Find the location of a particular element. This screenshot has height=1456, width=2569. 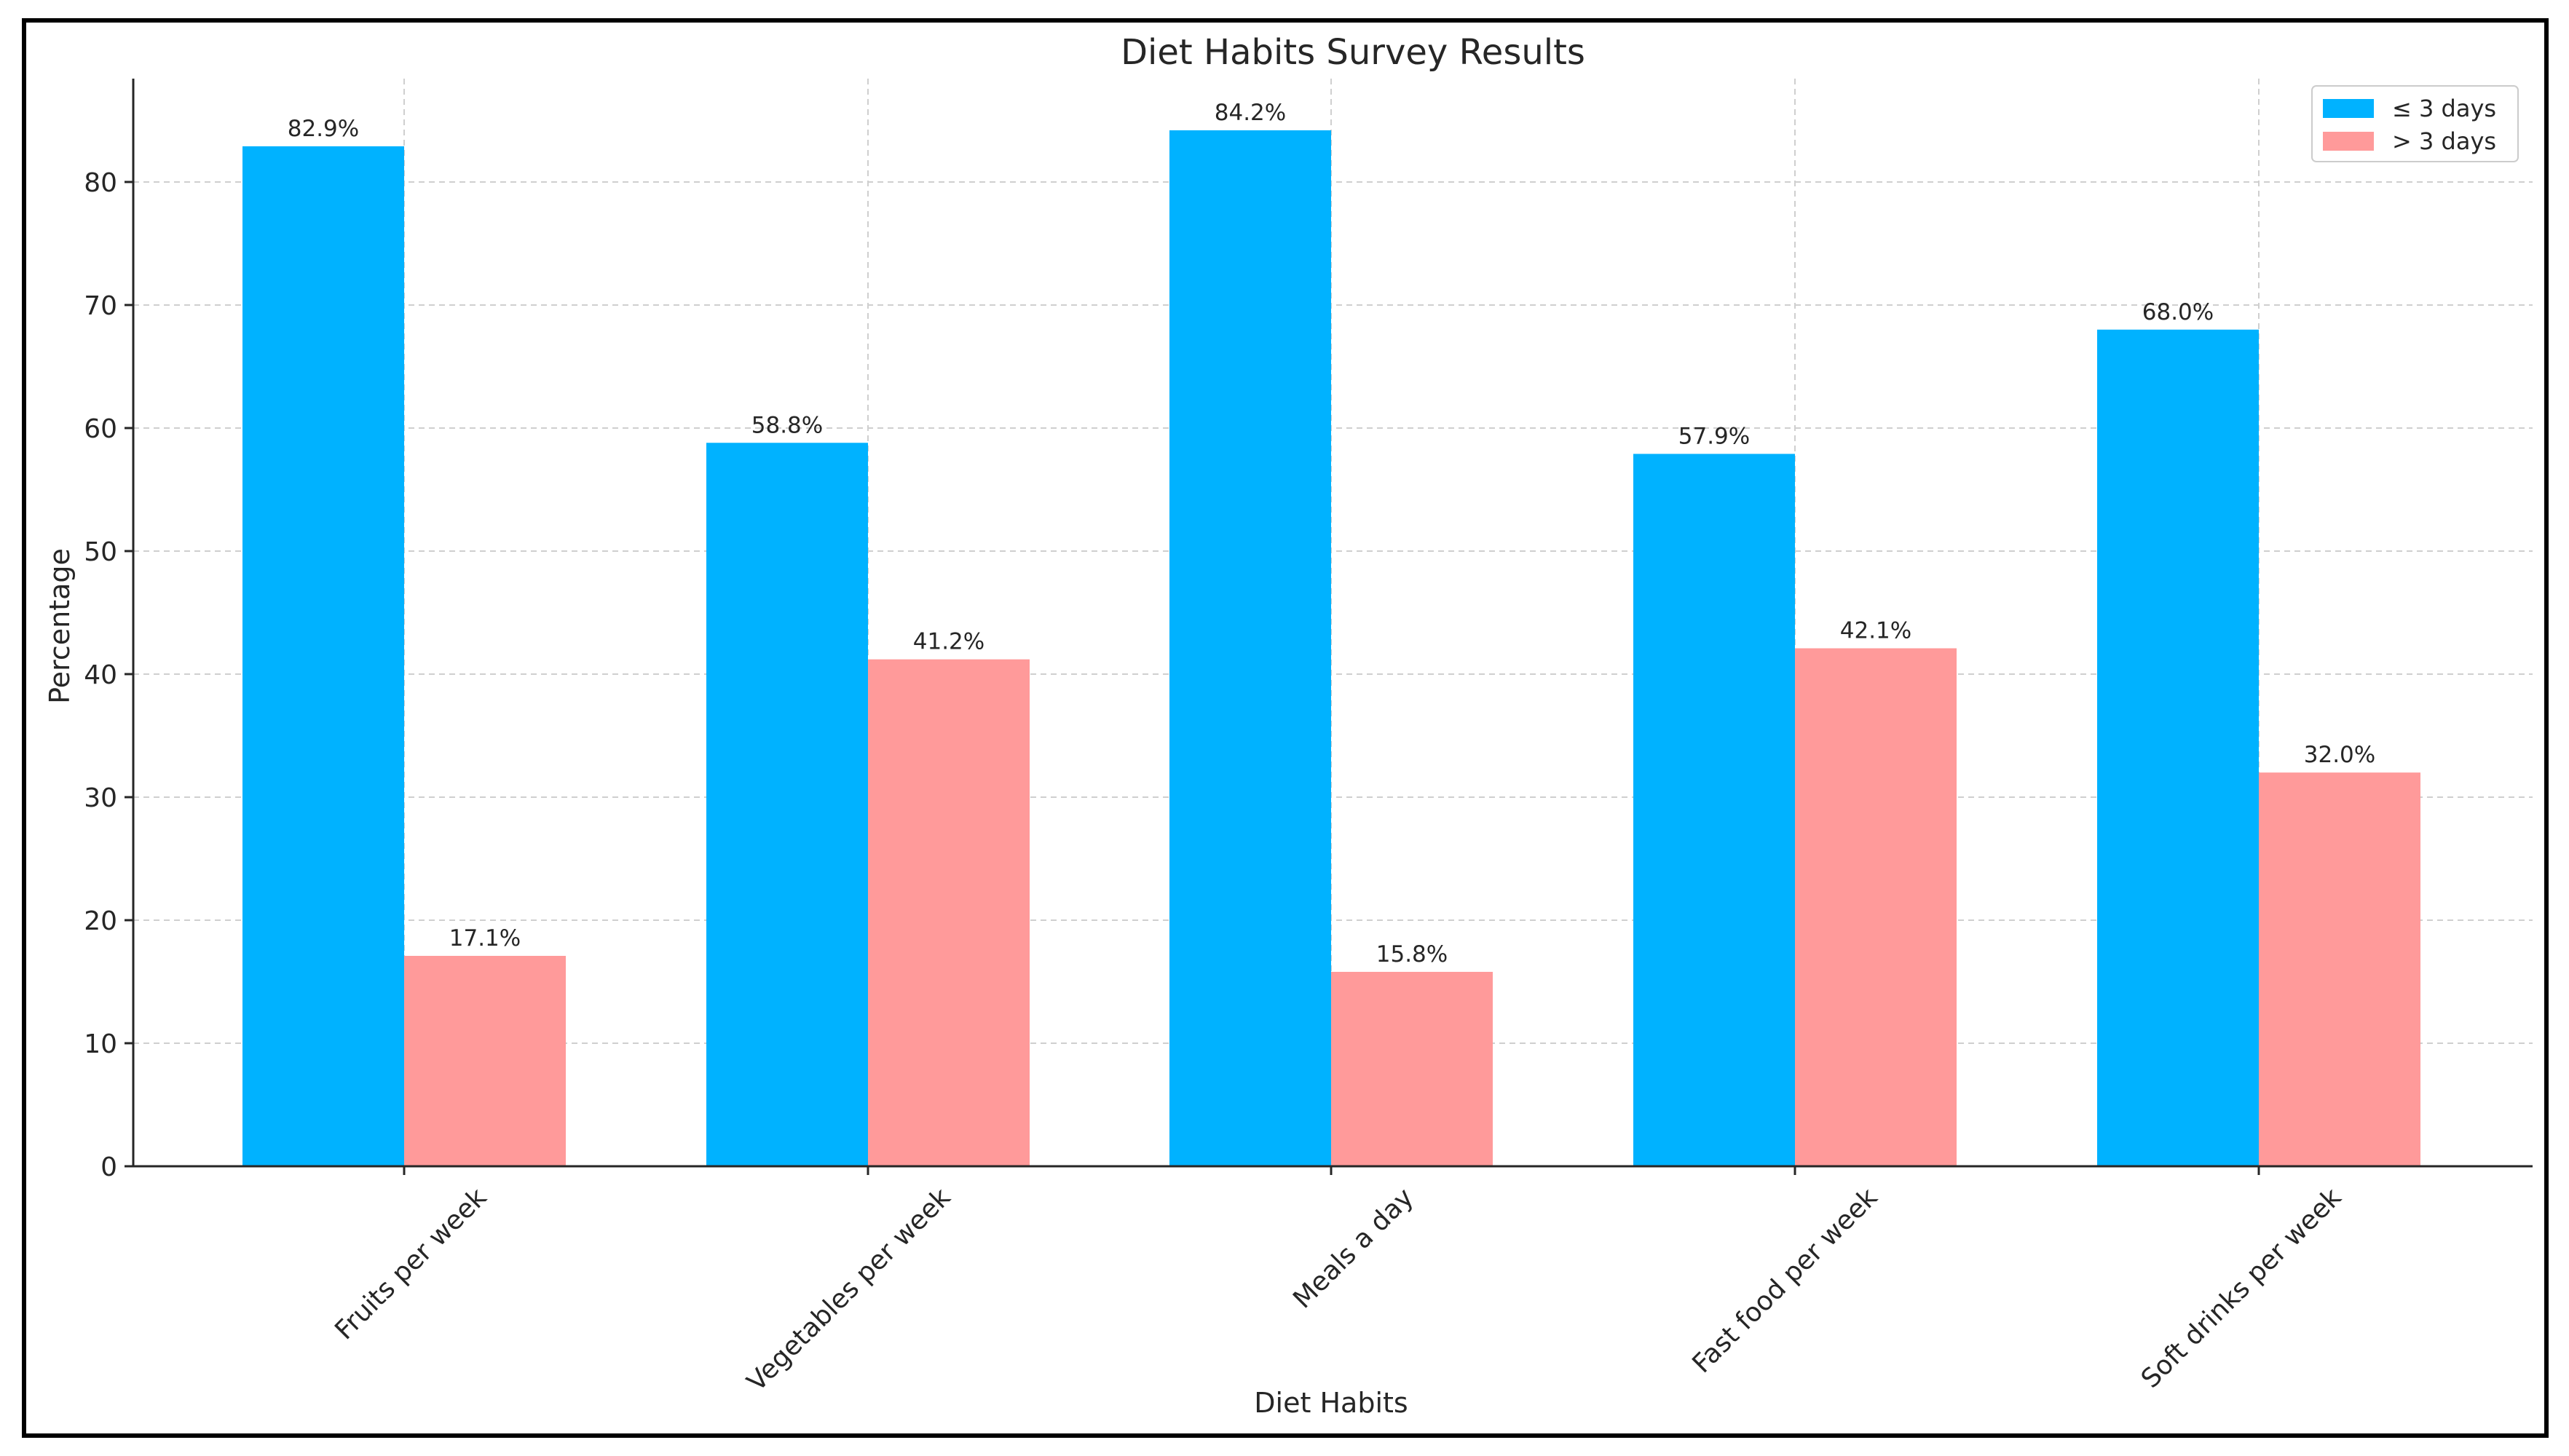

y-tick-label: 10 is located at coordinates (100, 1044).